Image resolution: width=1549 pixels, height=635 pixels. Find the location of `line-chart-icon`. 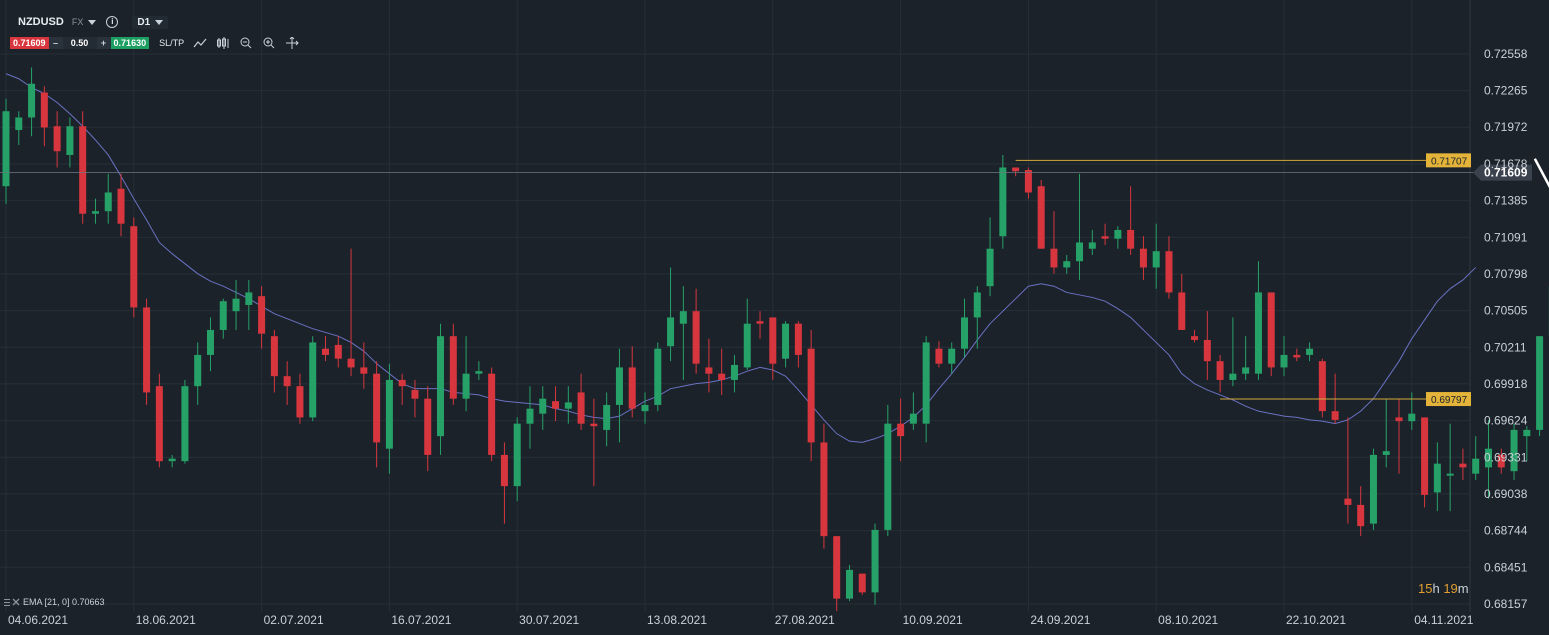

line-chart-icon is located at coordinates (200, 43).